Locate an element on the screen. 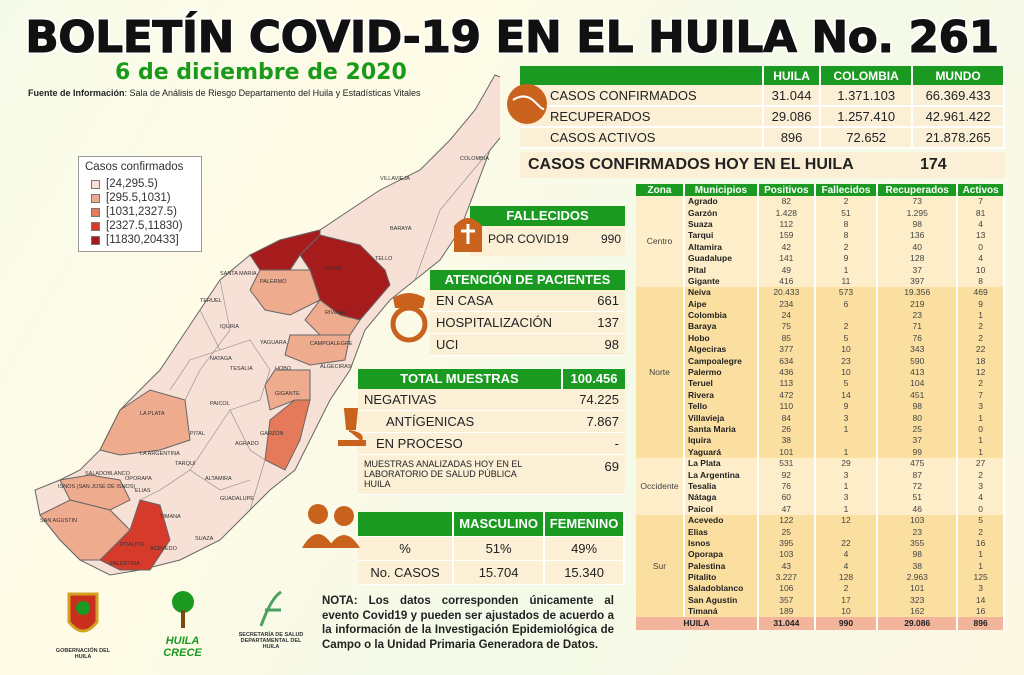  value-cell: 38 is located at coordinates (786, 441).